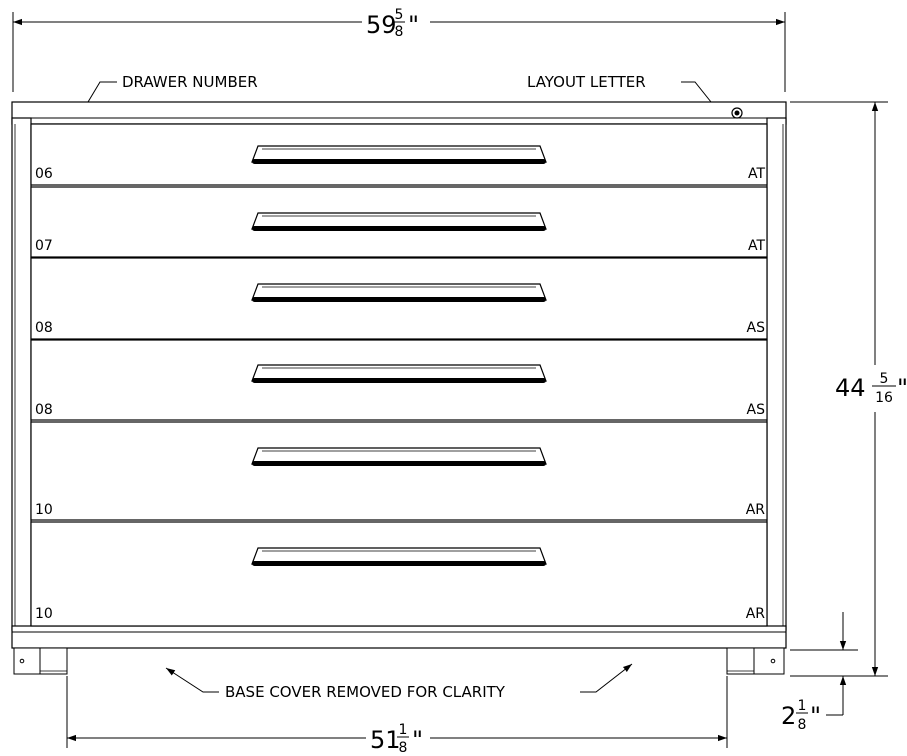  I want to click on overall-height-whole: 44, so click(850, 388).